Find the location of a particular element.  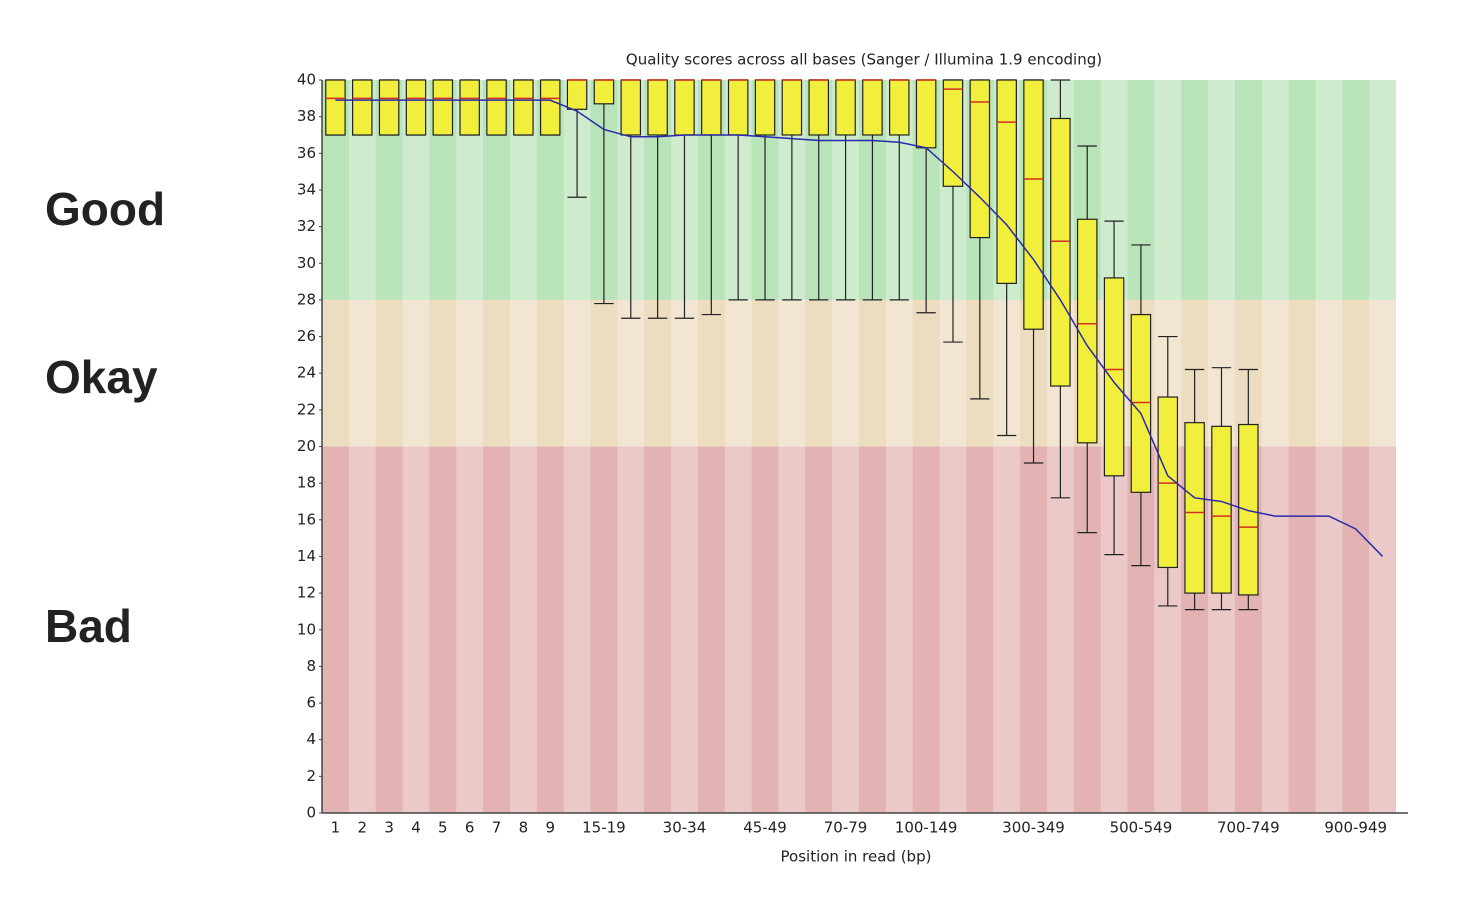

y-tick-label: 20 is located at coordinates (306, 446).